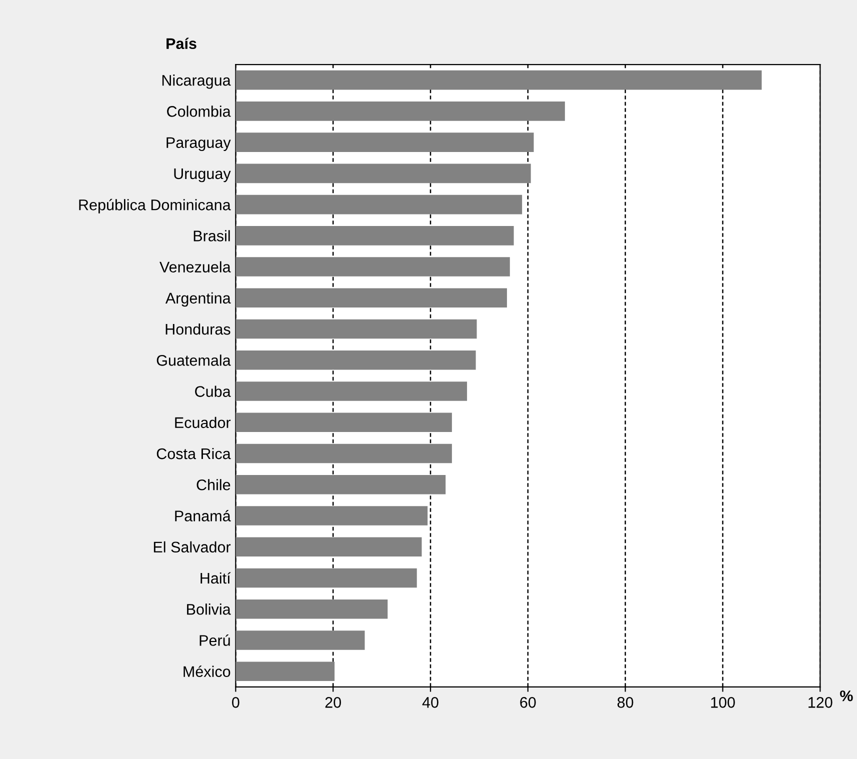 Image resolution: width=857 pixels, height=759 pixels. Describe the element at coordinates (193, 360) in the screenshot. I see `y-tick-label: Guatemala` at that location.